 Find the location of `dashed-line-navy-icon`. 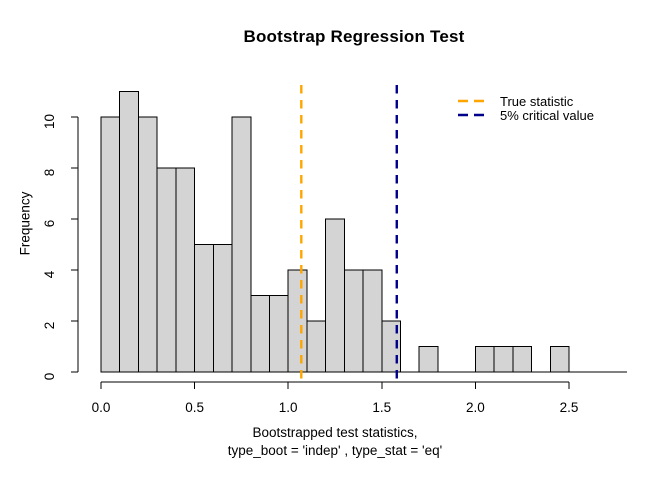

dashed-line-navy-icon is located at coordinates (471, 115).